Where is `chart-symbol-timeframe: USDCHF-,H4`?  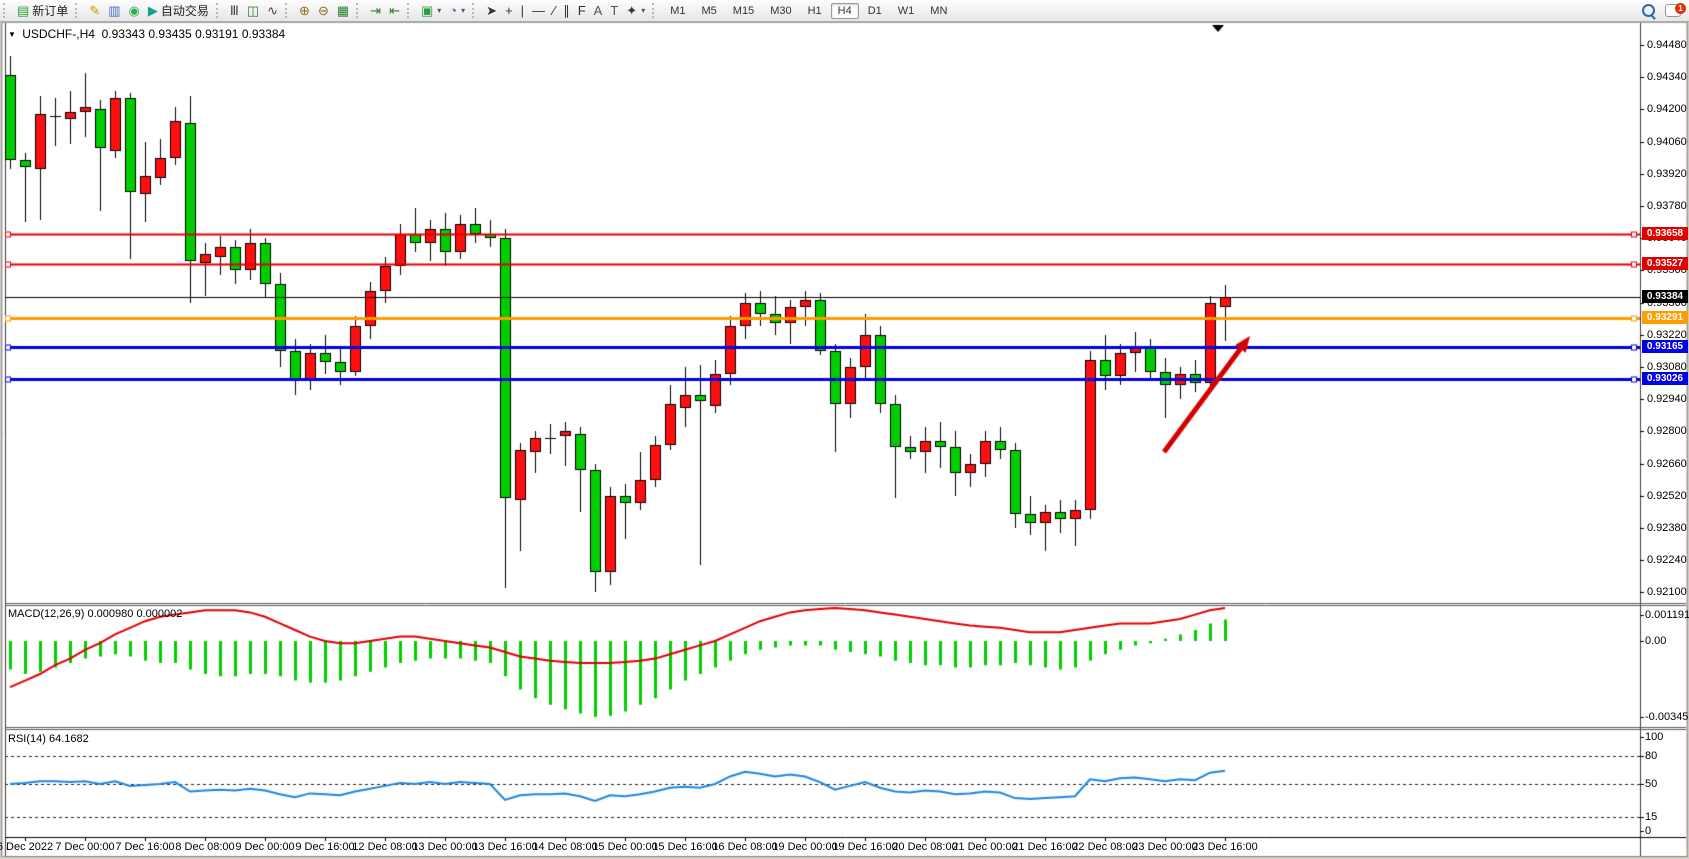
chart-symbol-timeframe: USDCHF-,H4 is located at coordinates (58, 34).